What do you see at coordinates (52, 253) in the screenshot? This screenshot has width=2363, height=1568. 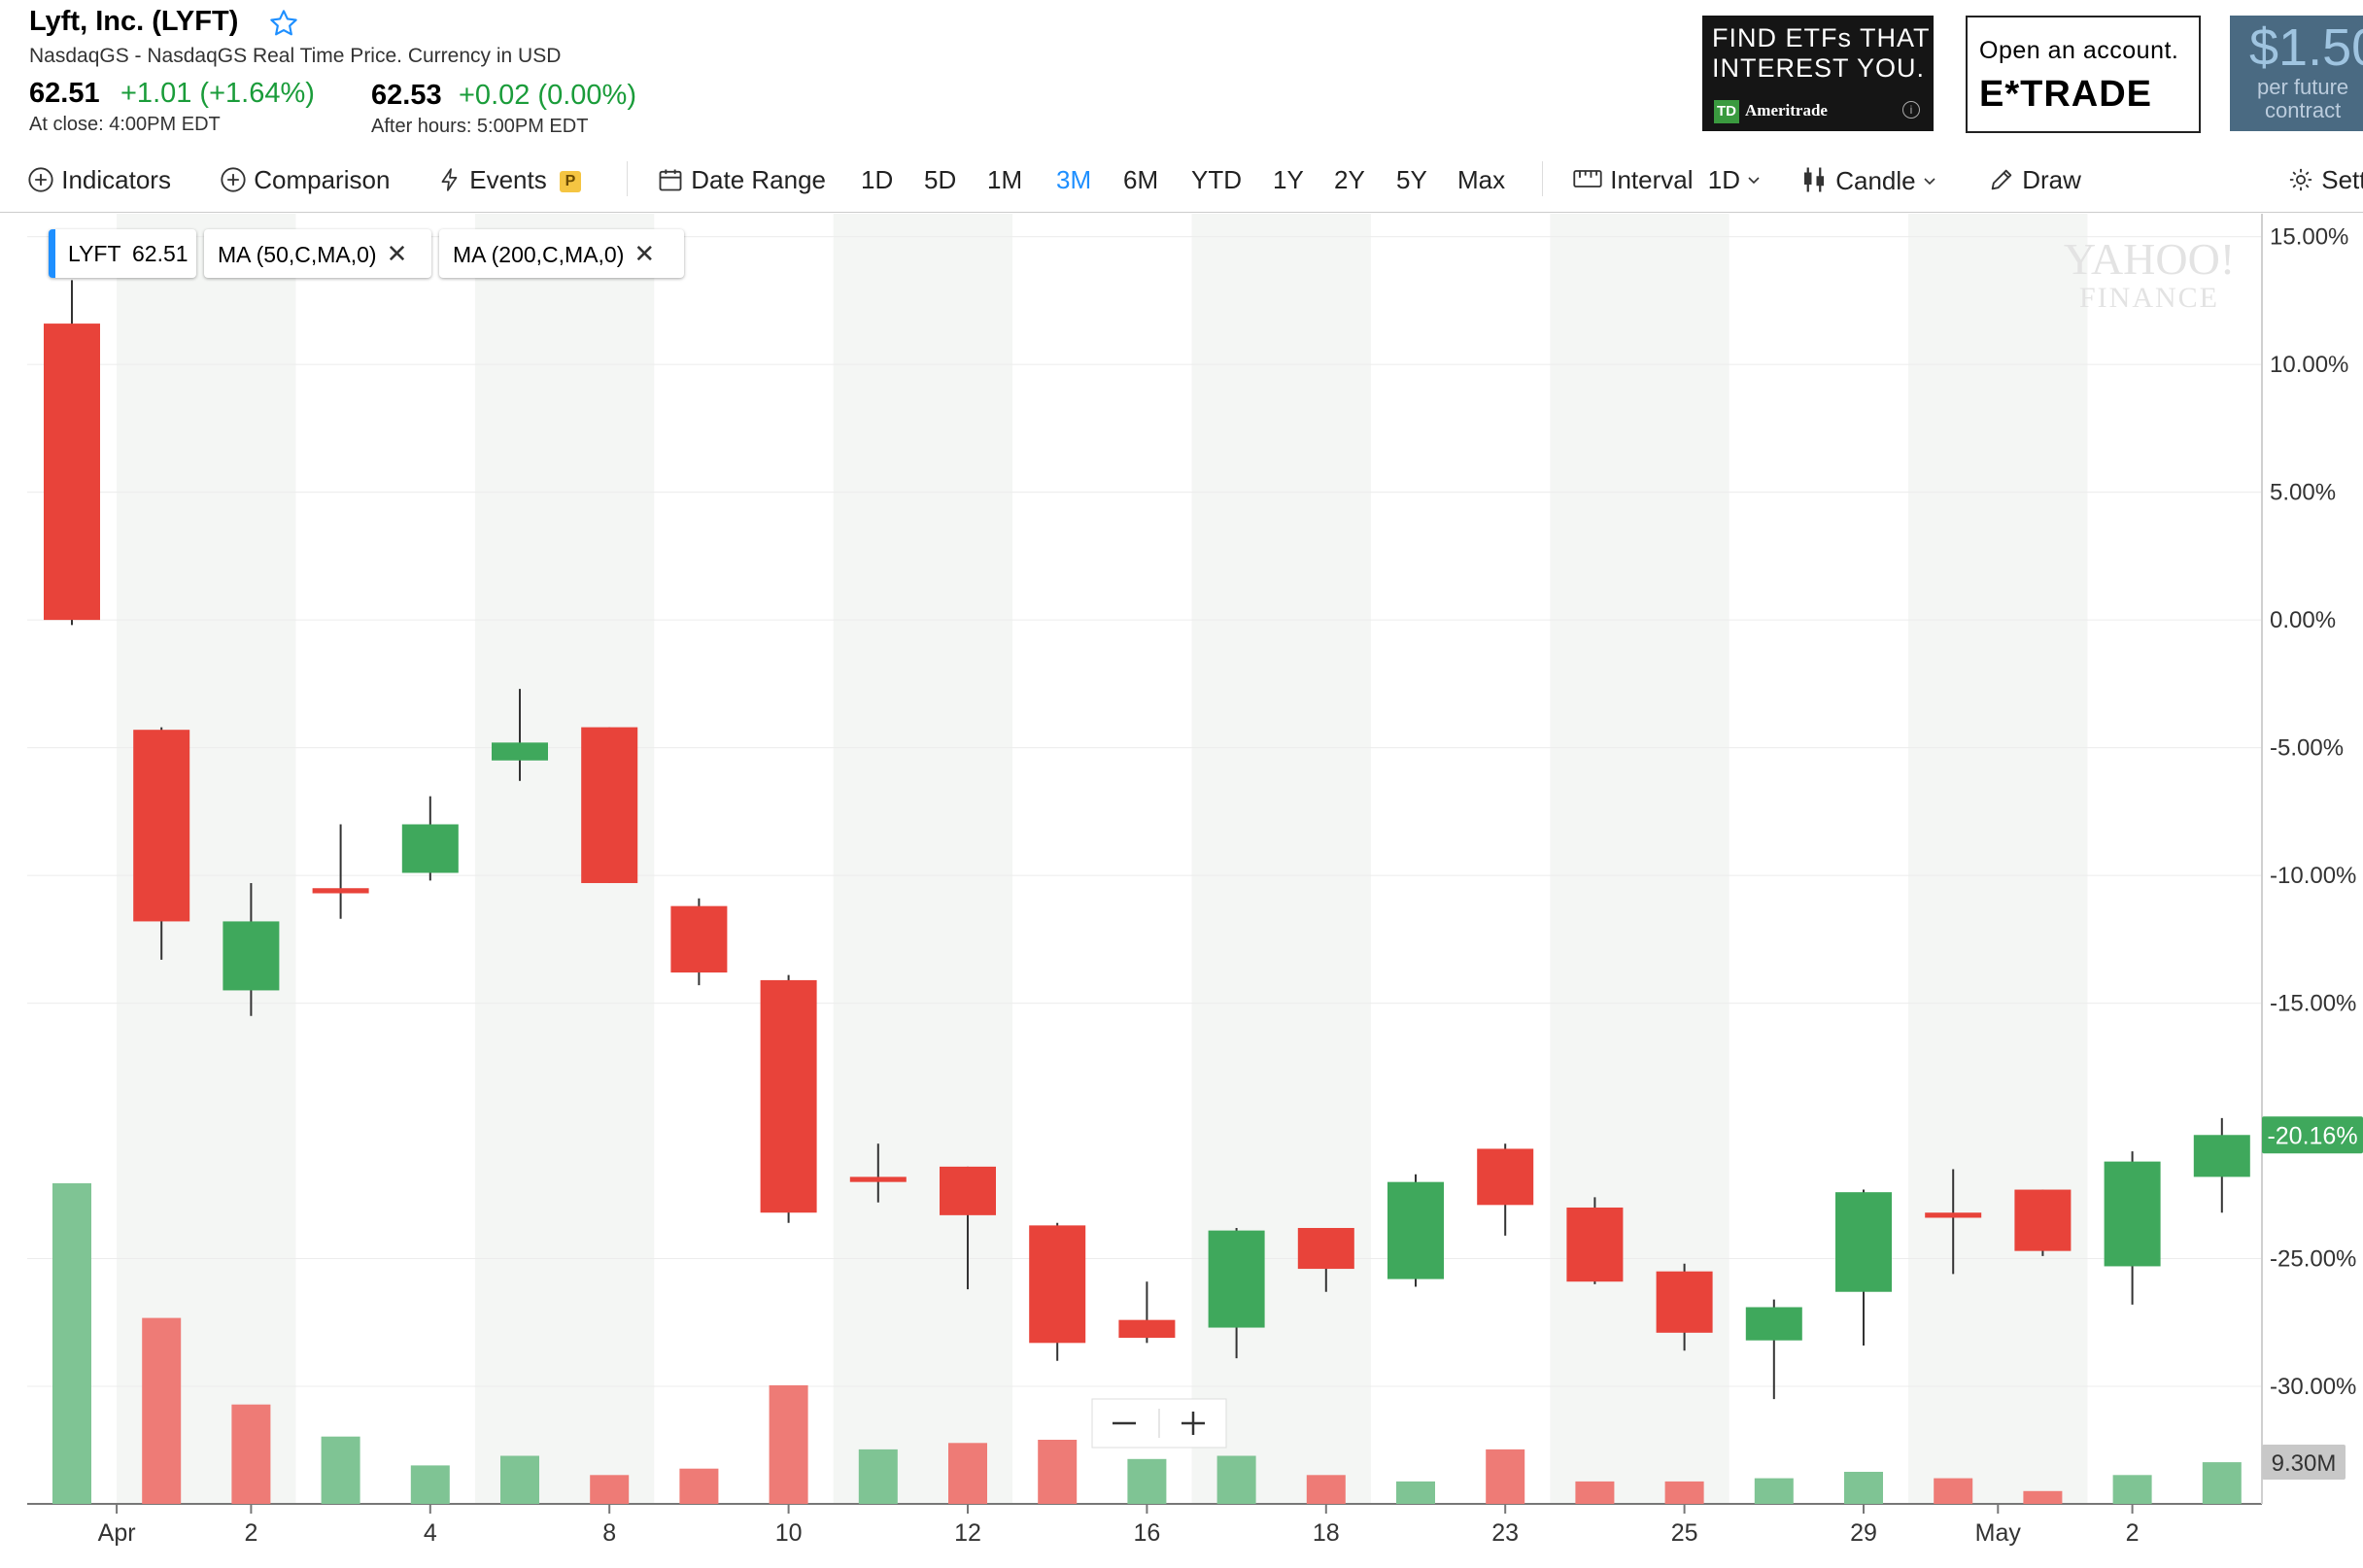 I see `series-color-marker` at bounding box center [52, 253].